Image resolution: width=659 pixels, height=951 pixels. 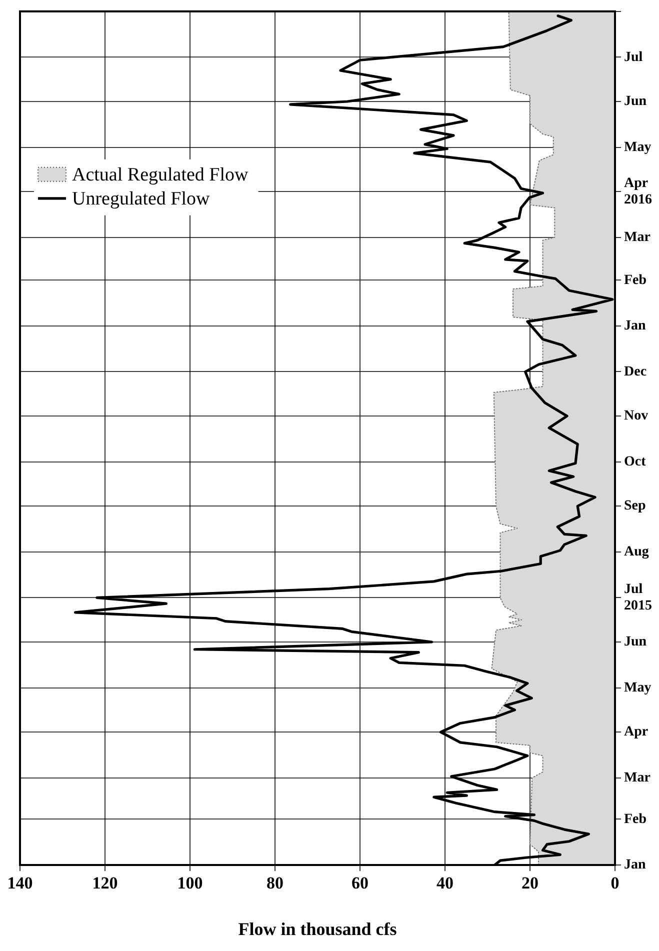 I want to click on y-tick-label: Jul, so click(x=633, y=57).